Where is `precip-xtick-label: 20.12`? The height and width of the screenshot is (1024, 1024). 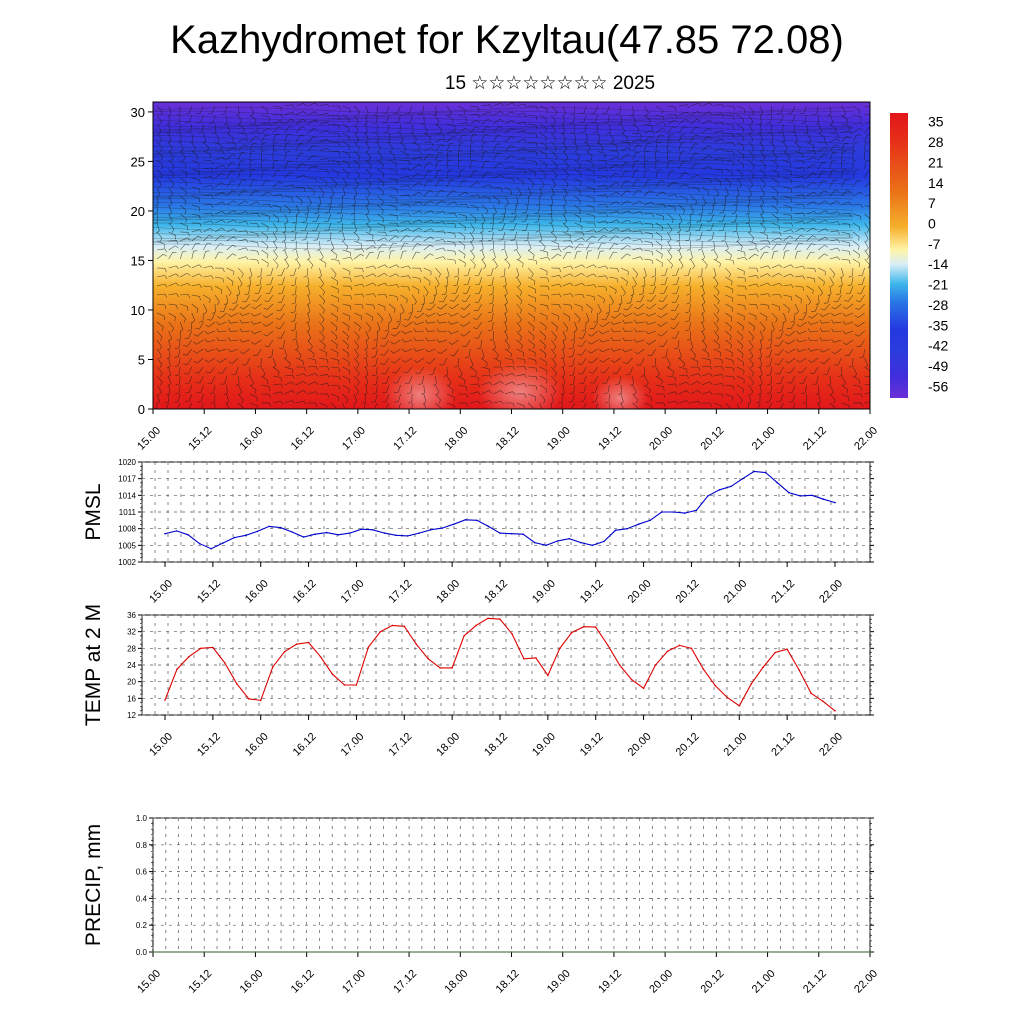 precip-xtick-label: 20.12 is located at coordinates (713, 982).